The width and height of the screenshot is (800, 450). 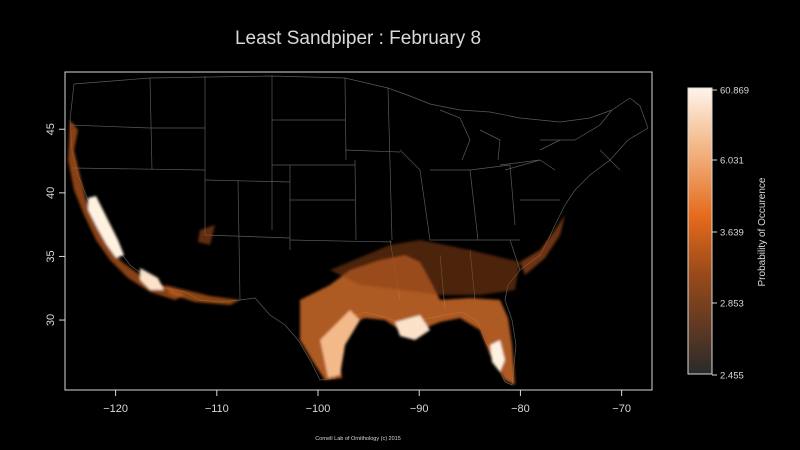 What do you see at coordinates (358, 38) in the screenshot?
I see `map-title: Least Sandpiper : February 8` at bounding box center [358, 38].